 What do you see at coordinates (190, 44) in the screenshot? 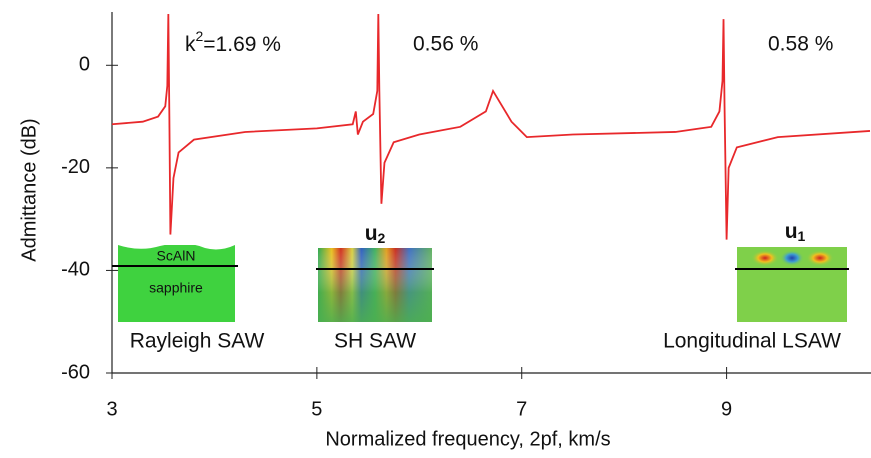
I see `annotation-text: k` at bounding box center [190, 44].